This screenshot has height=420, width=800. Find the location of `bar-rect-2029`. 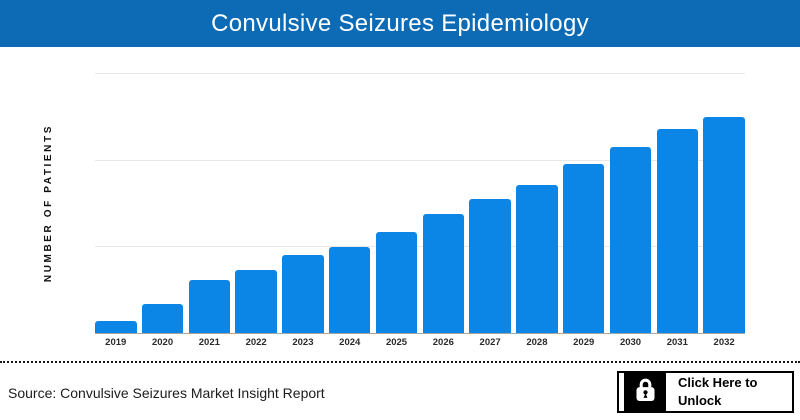

bar-rect-2029 is located at coordinates (583, 248).